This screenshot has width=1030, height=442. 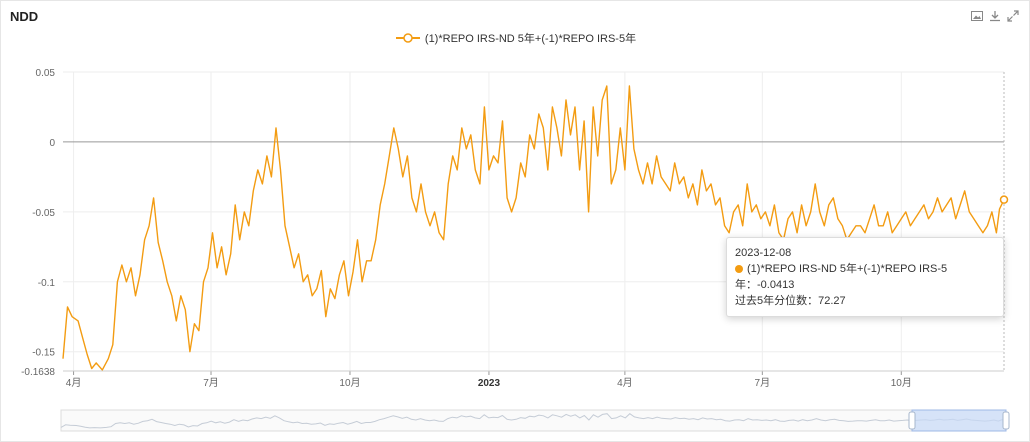 I want to click on data-zoom, so click(x=535, y=420).